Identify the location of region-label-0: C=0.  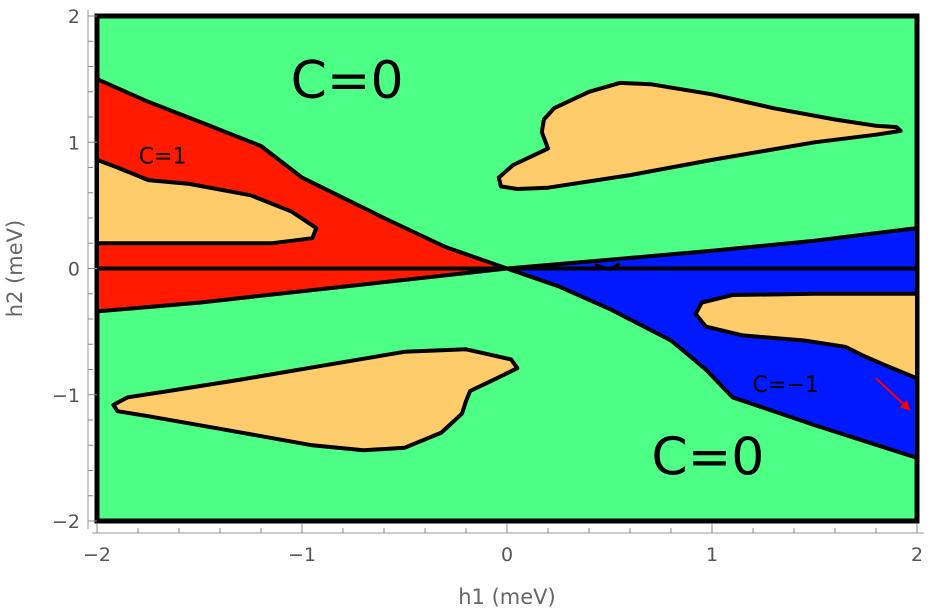
(347, 81).